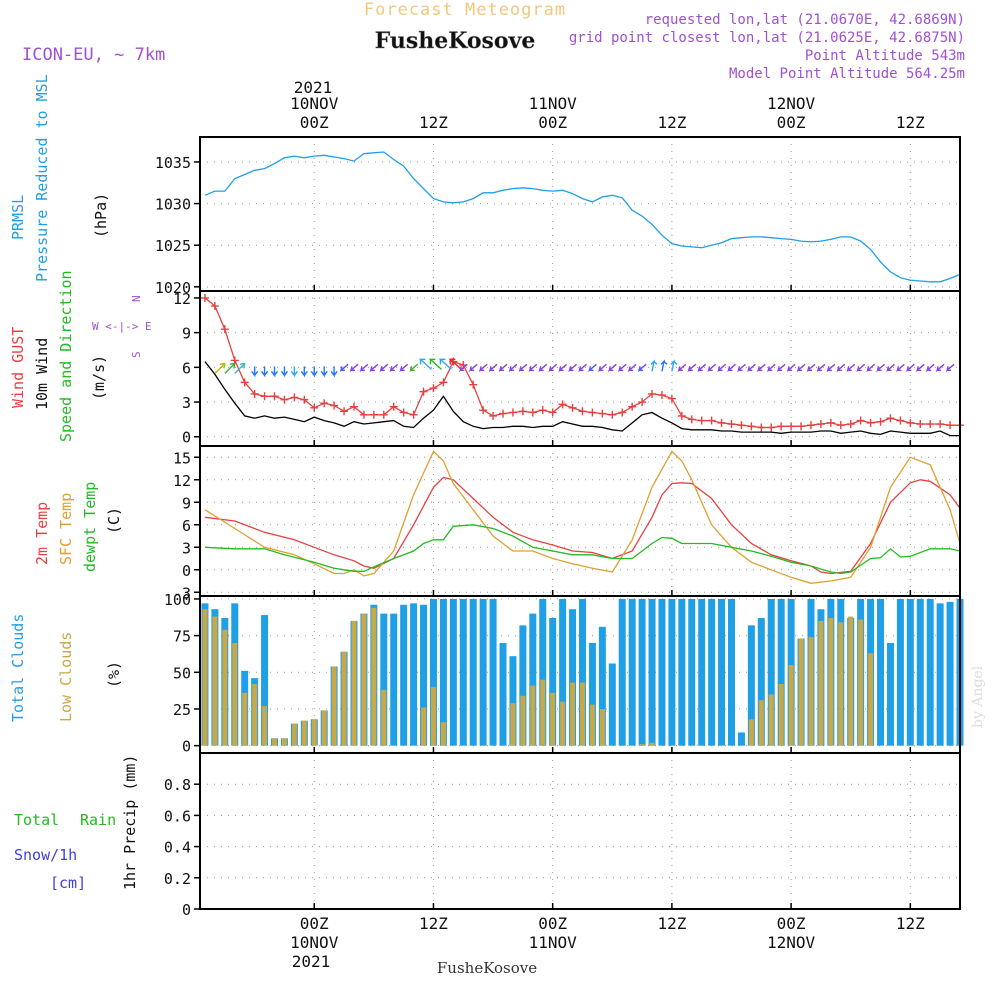 This screenshot has width=1000, height=1000. What do you see at coordinates (186, 910) in the screenshot?
I see `precip-ytick-label: 0` at bounding box center [186, 910].